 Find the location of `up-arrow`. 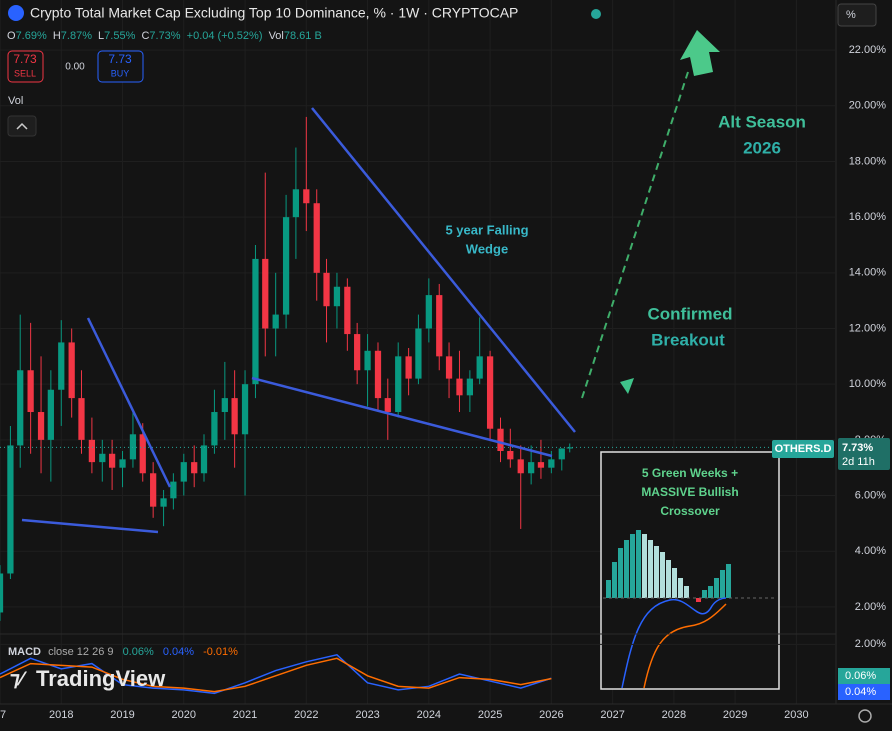

up-arrow is located at coordinates (700, 53).